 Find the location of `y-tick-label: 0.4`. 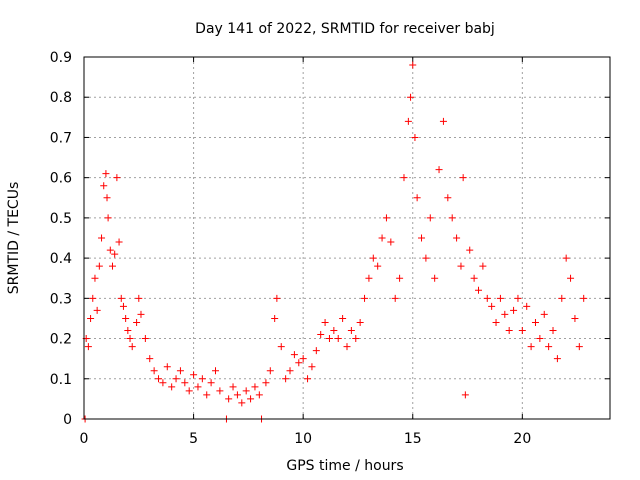

y-tick-label: 0.4 is located at coordinates (61, 259).